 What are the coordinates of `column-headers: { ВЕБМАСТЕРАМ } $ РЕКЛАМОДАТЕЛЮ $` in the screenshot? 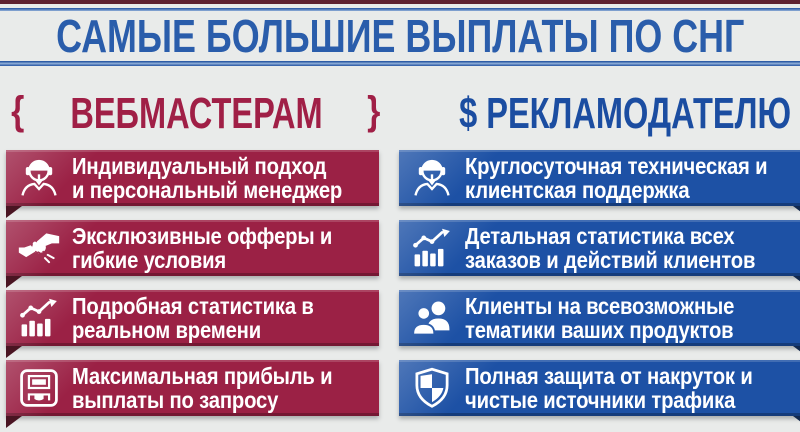 It's located at (400, 114).